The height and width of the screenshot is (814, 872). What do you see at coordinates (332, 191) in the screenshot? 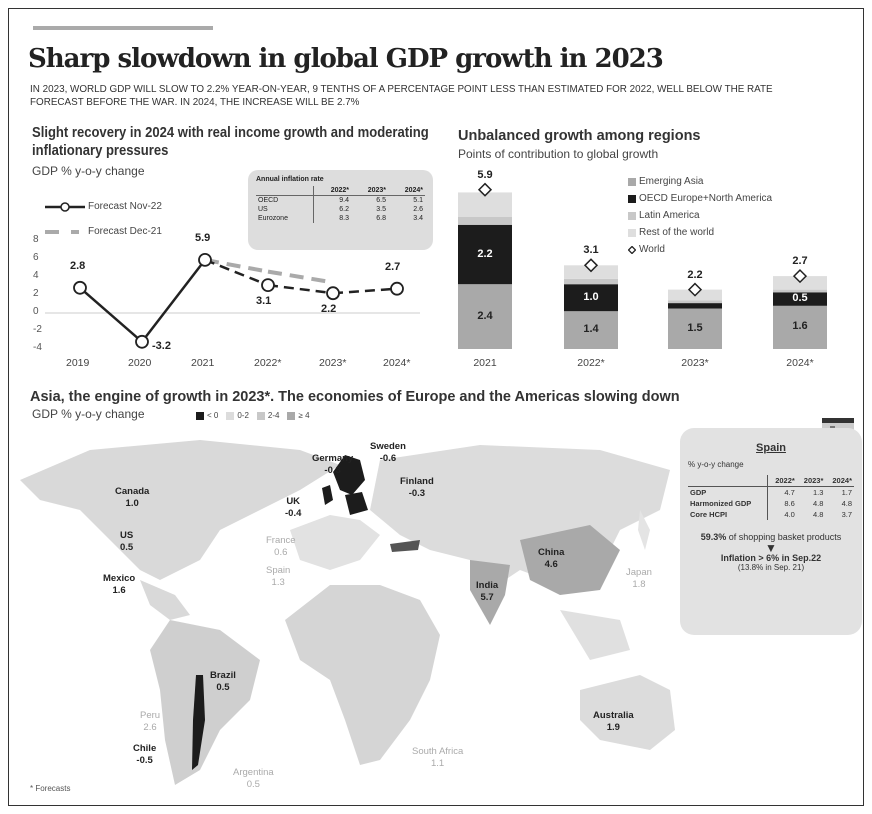
I see `col-header: 2022*` at bounding box center [332, 191].